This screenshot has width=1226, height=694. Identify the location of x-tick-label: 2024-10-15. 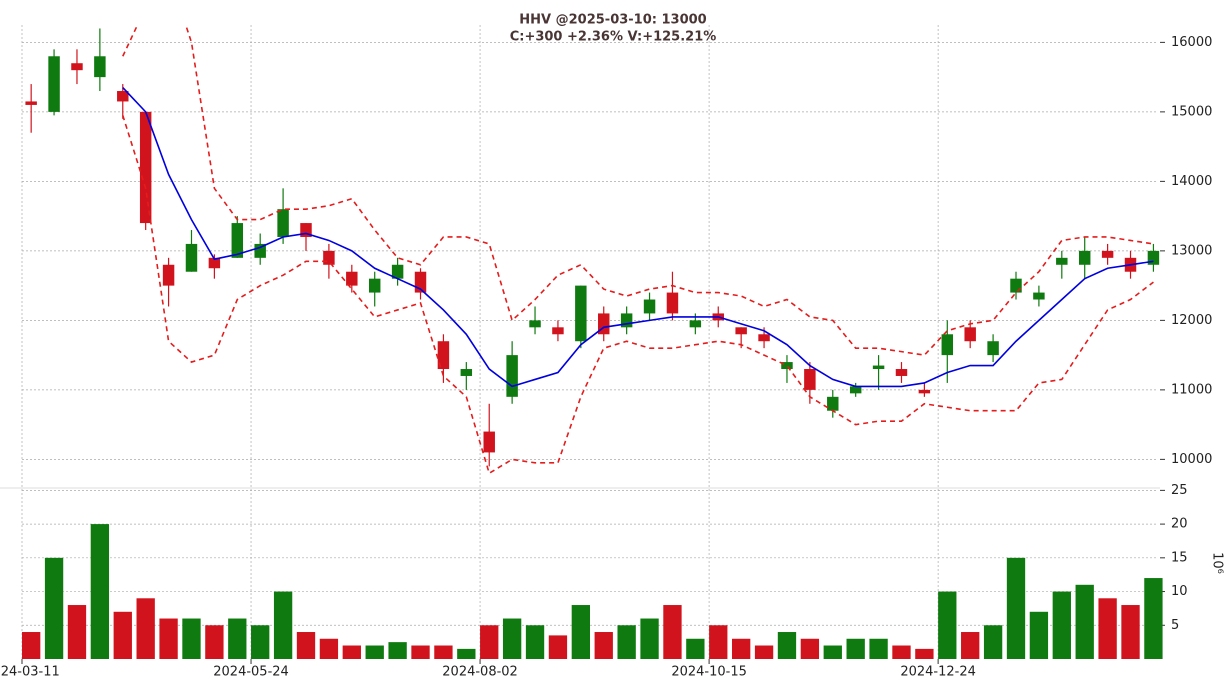
(709, 672).